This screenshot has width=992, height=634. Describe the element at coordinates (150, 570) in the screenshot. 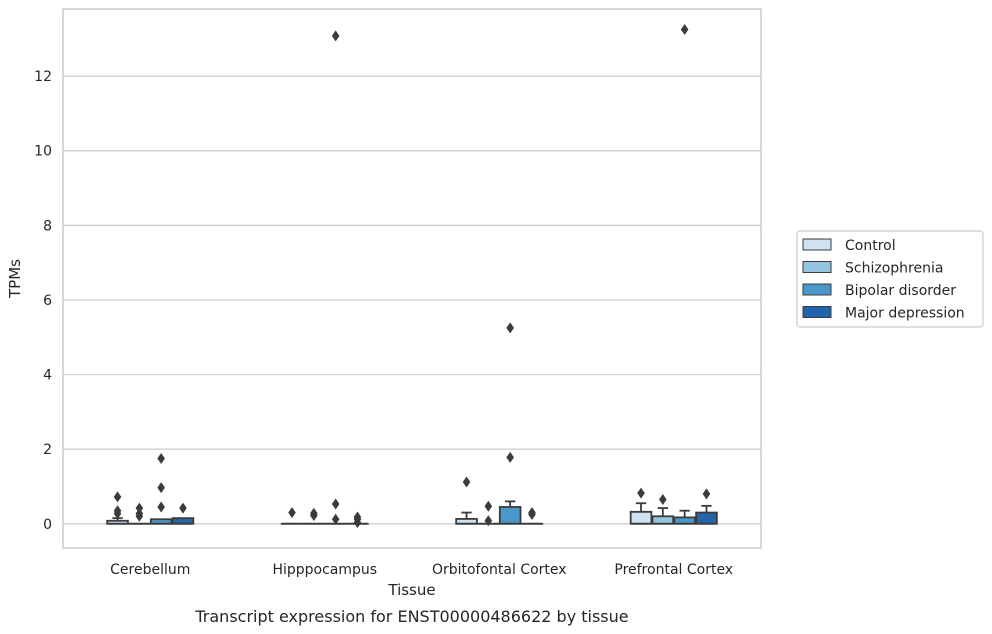

I see `x-tick-label: Cerebellum` at that location.